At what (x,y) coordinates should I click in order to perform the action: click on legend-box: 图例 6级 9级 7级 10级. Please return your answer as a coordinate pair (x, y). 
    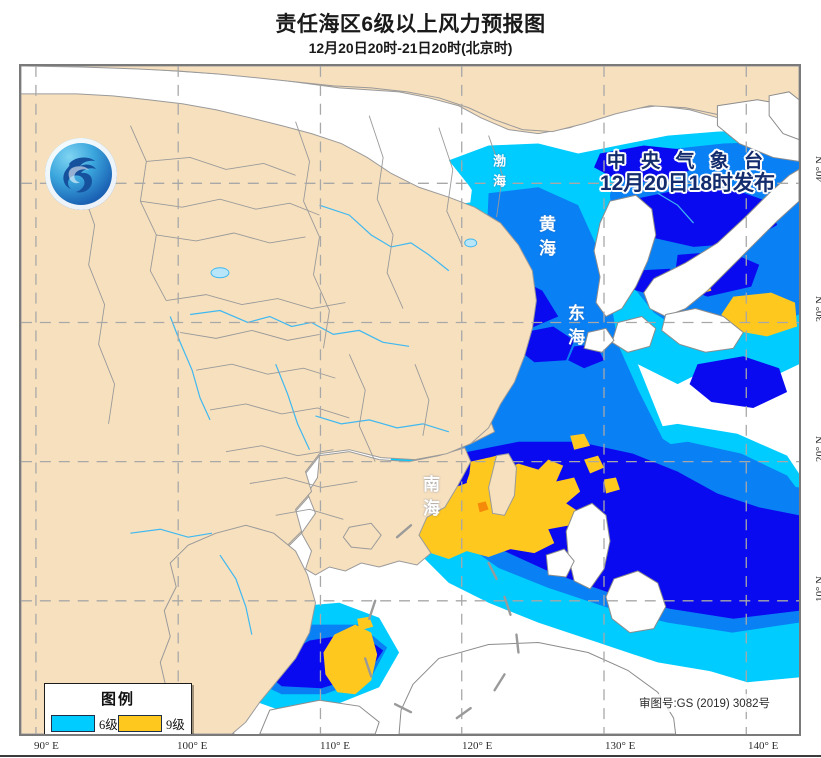
    Looking at the image, I should click on (118, 709).